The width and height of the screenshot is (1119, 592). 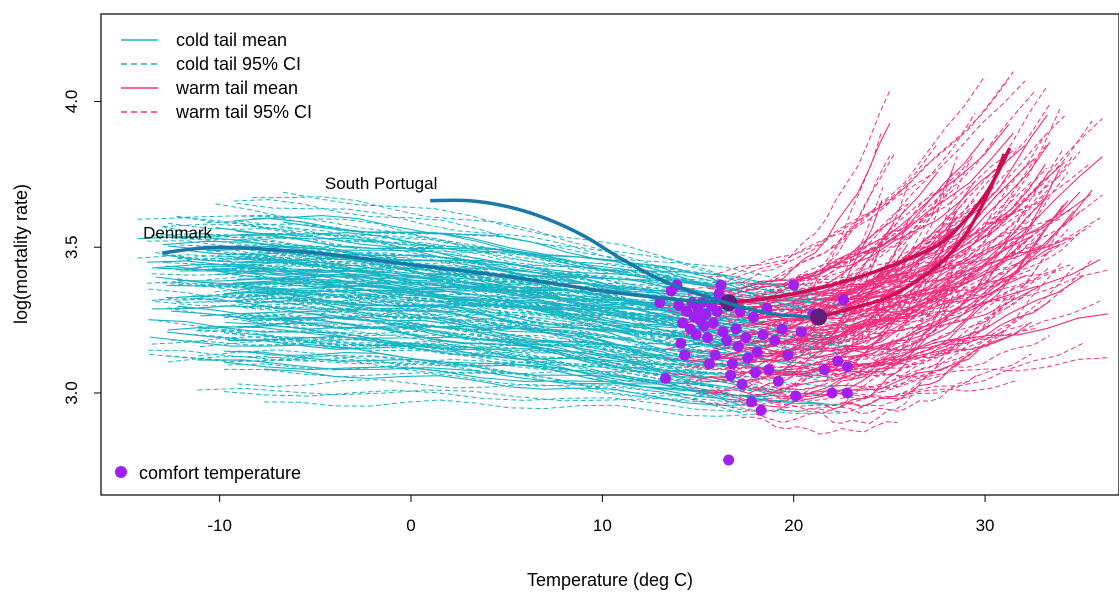 I want to click on annotation-label: Denmark, so click(x=177, y=232).